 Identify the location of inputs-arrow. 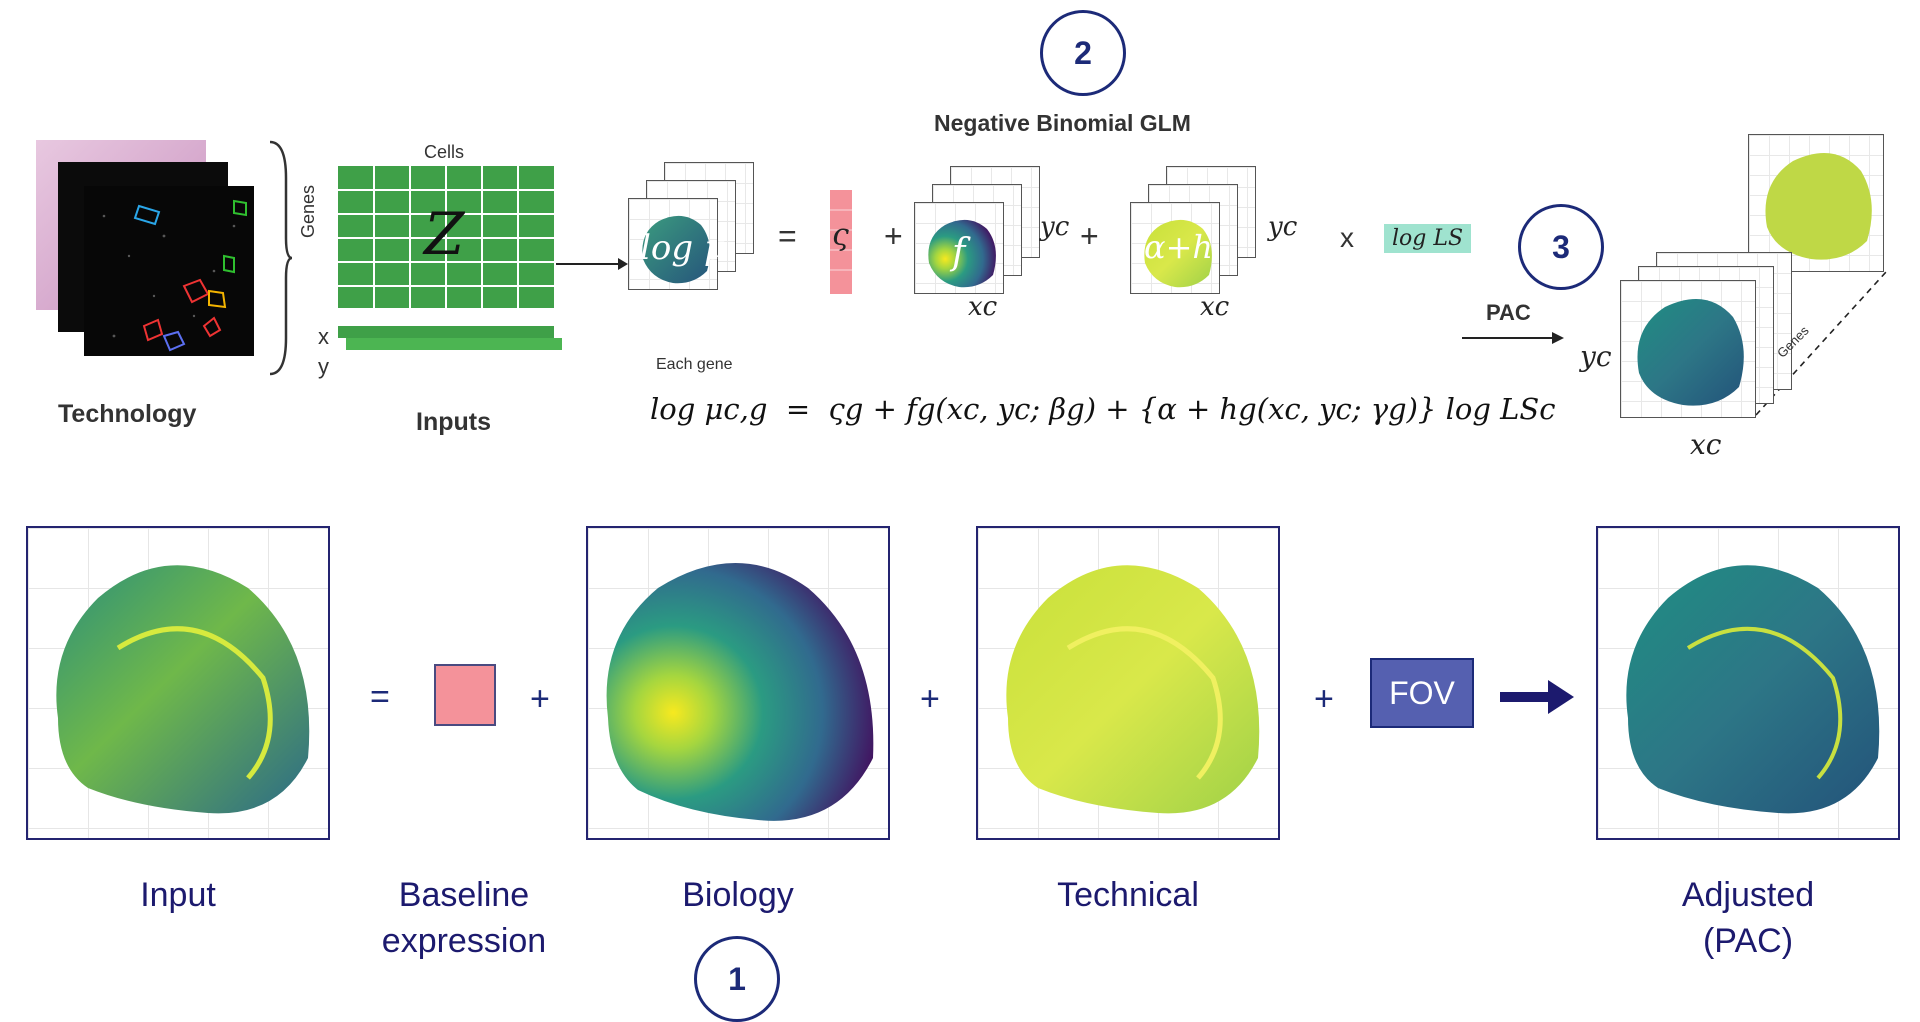
(592, 264).